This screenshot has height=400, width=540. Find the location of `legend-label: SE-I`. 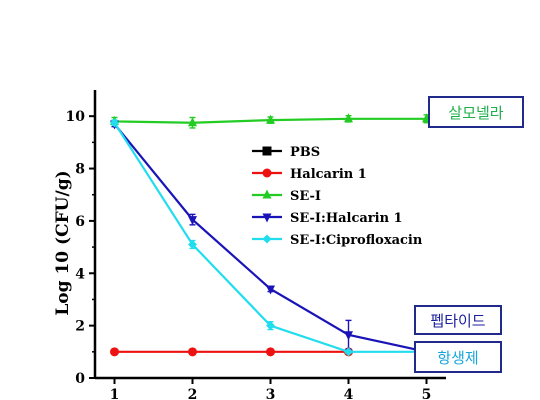

legend-label: SE-I is located at coordinates (305, 196).